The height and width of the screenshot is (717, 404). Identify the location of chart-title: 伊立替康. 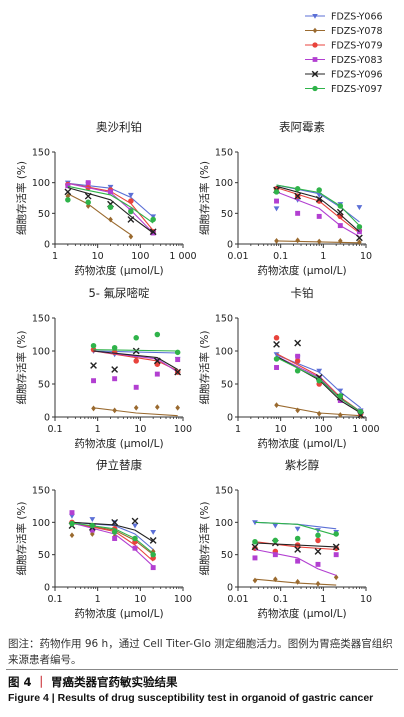
(119, 465).